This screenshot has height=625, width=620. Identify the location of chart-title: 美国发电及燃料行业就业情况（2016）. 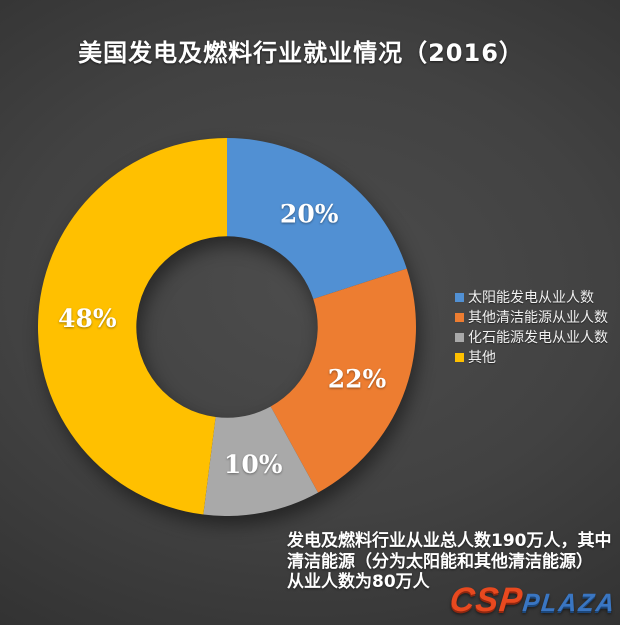
(301, 53).